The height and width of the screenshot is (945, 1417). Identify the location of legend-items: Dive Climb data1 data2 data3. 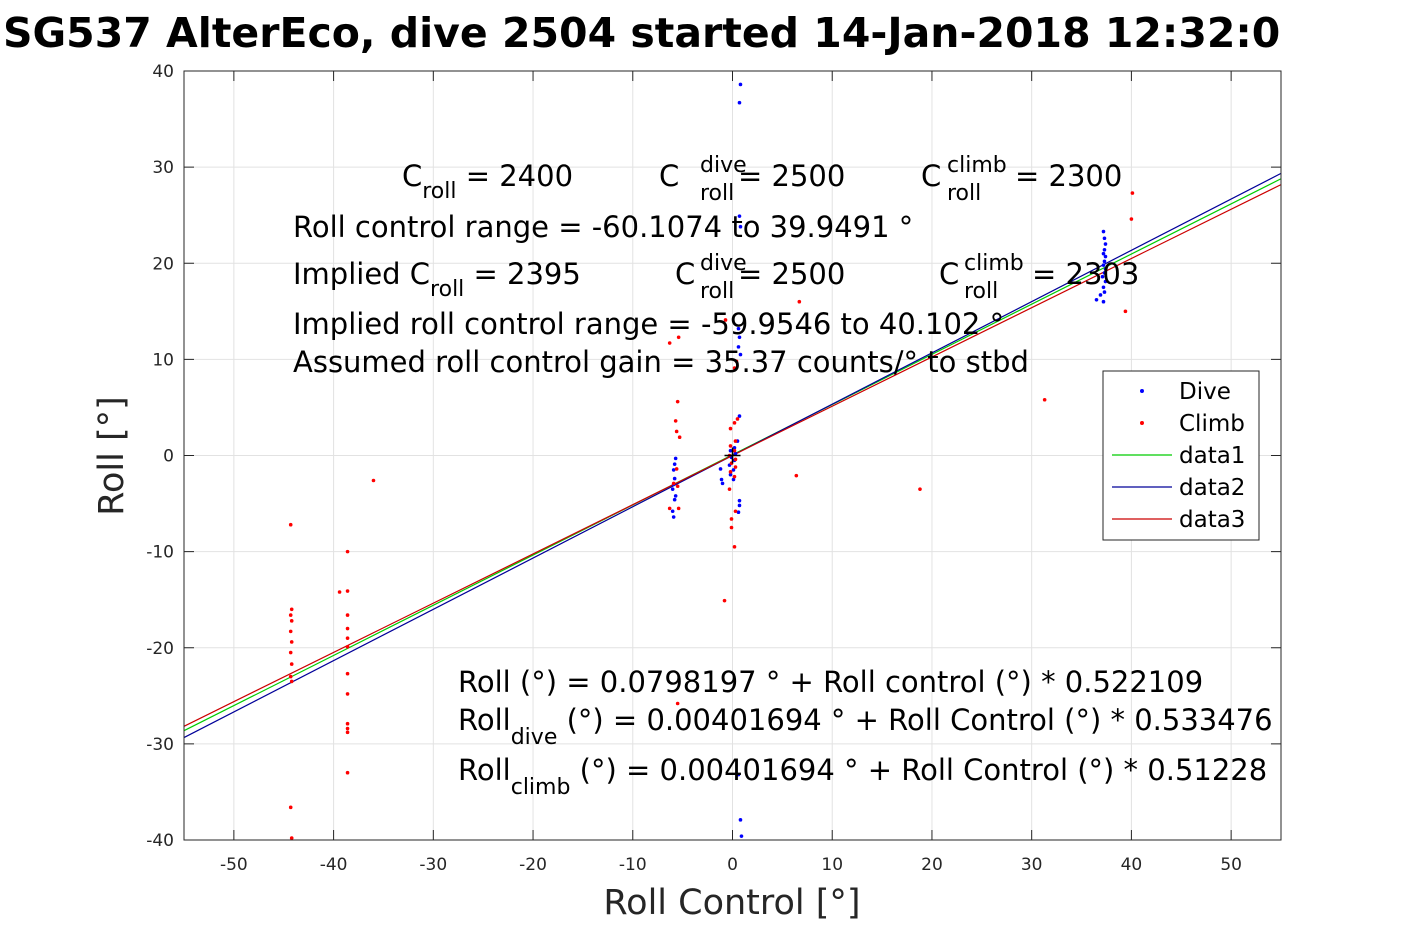
(1178, 456).